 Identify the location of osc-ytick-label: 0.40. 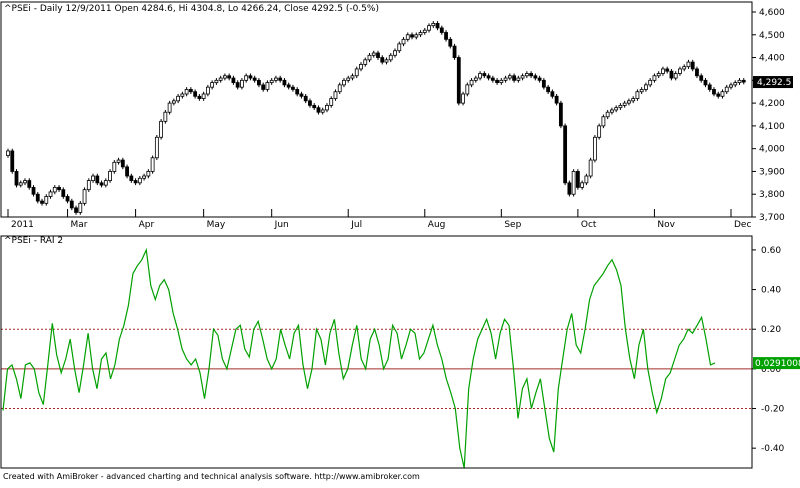
(771, 291).